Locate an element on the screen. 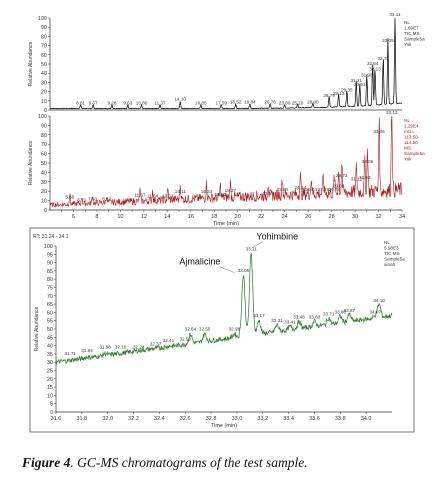 The width and height of the screenshot is (447, 485). peak-label: 9.28 is located at coordinates (111, 102).